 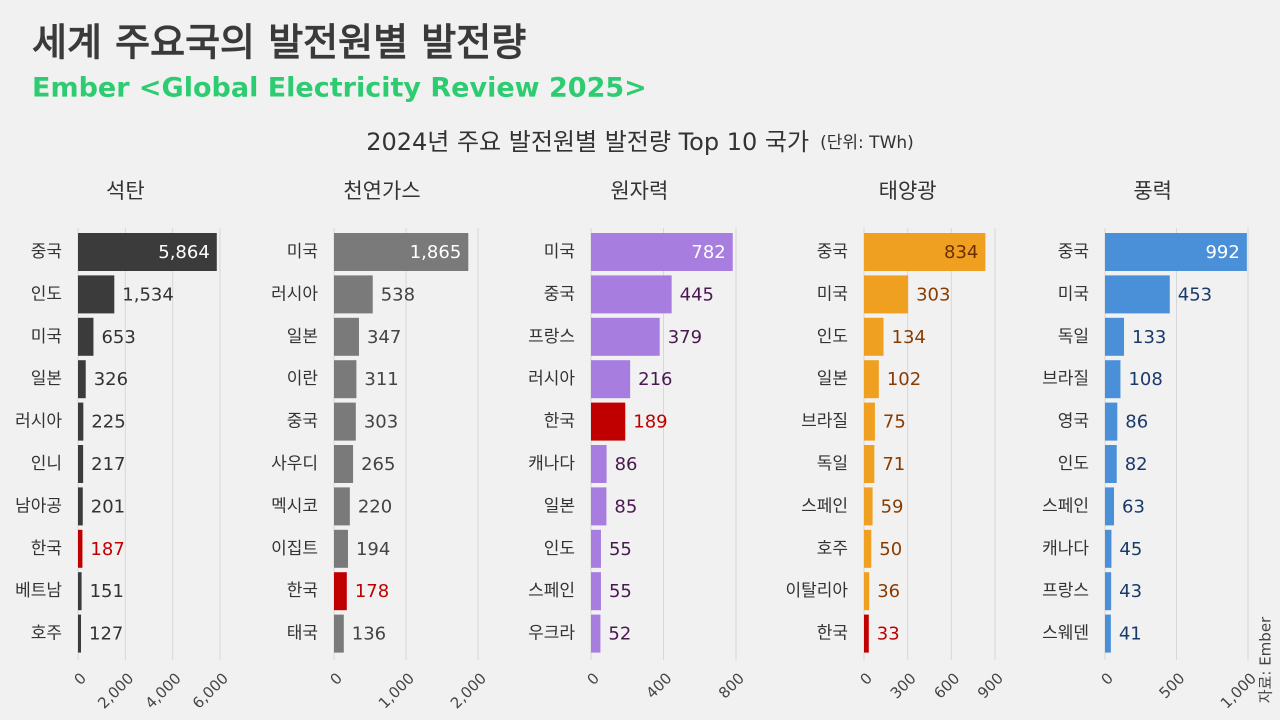 I want to click on value-label: 653, so click(x=118, y=337).